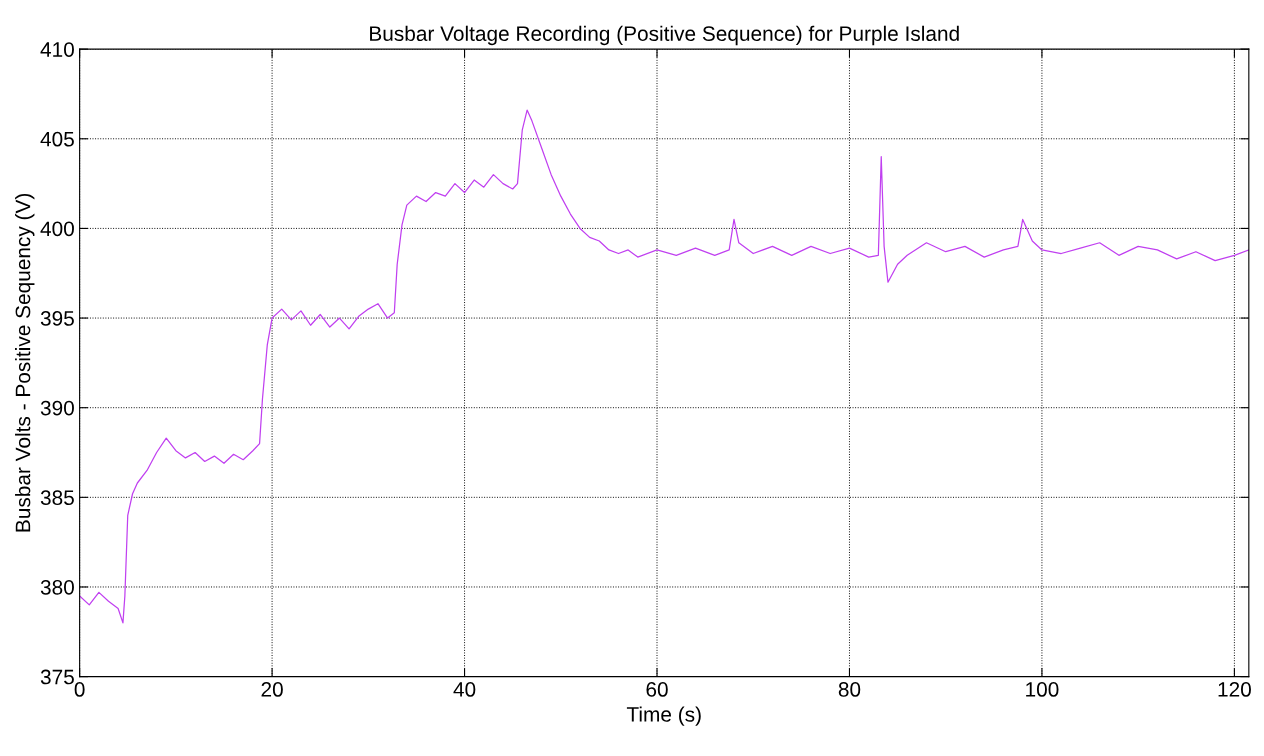 Image resolution: width=1264 pixels, height=756 pixels. Describe the element at coordinates (1042, 689) in the screenshot. I see `x-tick-label: 100` at that location.